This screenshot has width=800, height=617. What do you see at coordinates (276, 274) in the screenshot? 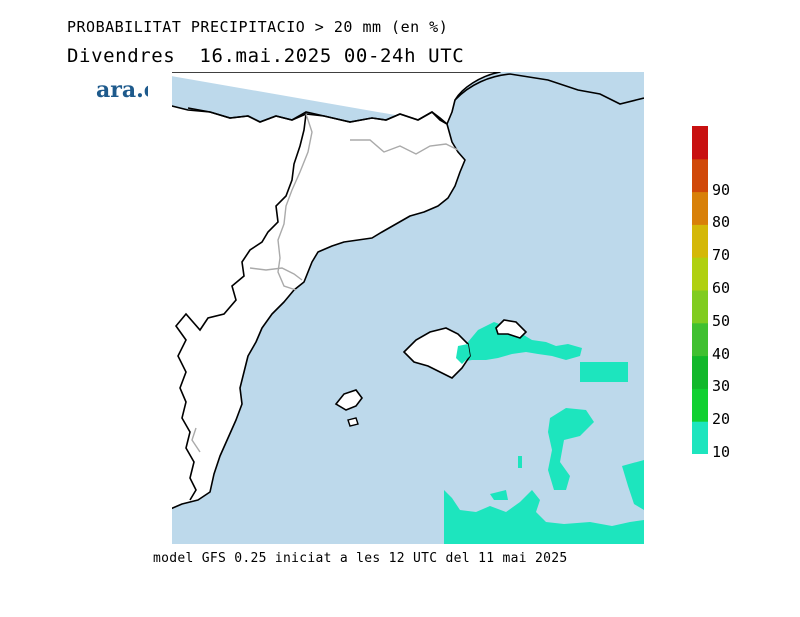
I see `province-border-south` at bounding box center [276, 274].